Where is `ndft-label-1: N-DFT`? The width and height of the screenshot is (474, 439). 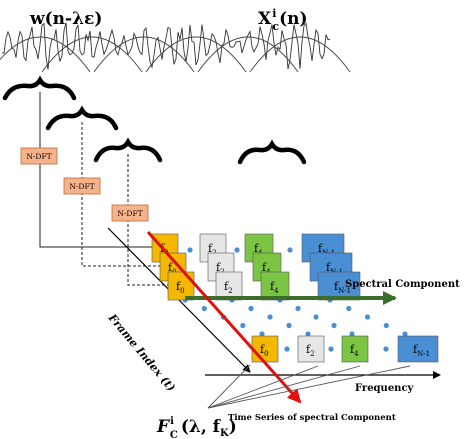
ndft-label-1: N-DFT is located at coordinates (38, 156).